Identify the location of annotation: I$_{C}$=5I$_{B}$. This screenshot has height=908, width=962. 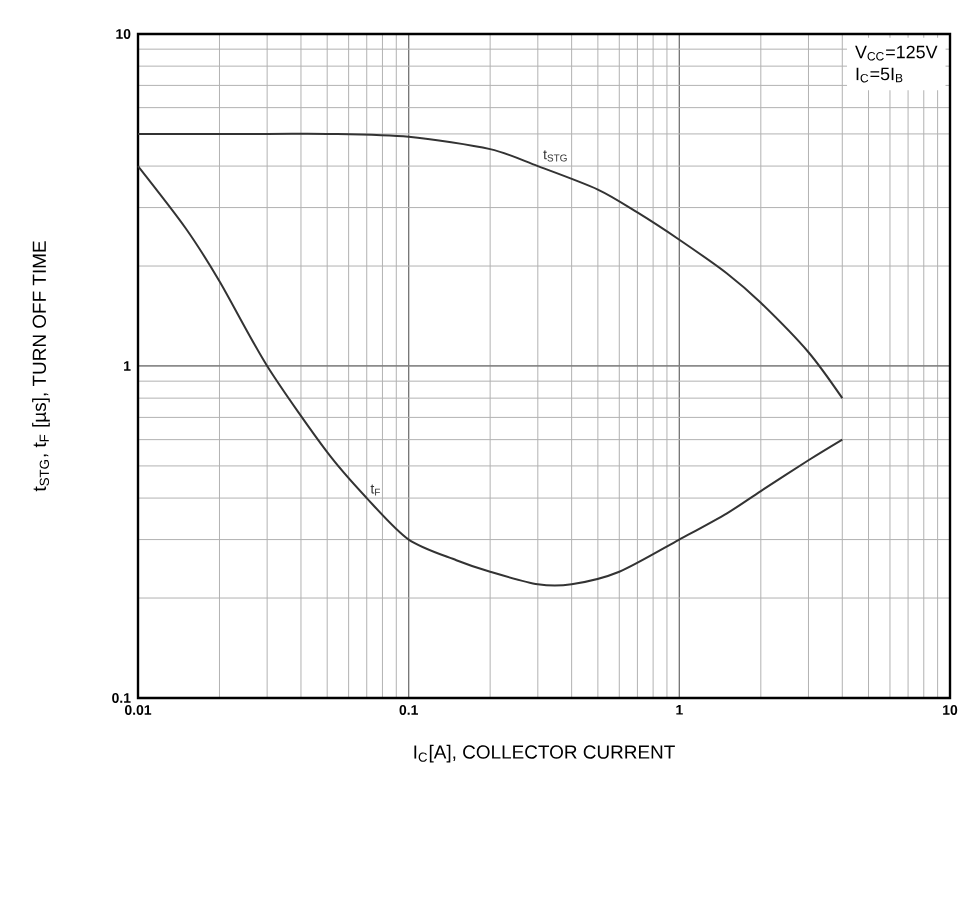
(879, 75).